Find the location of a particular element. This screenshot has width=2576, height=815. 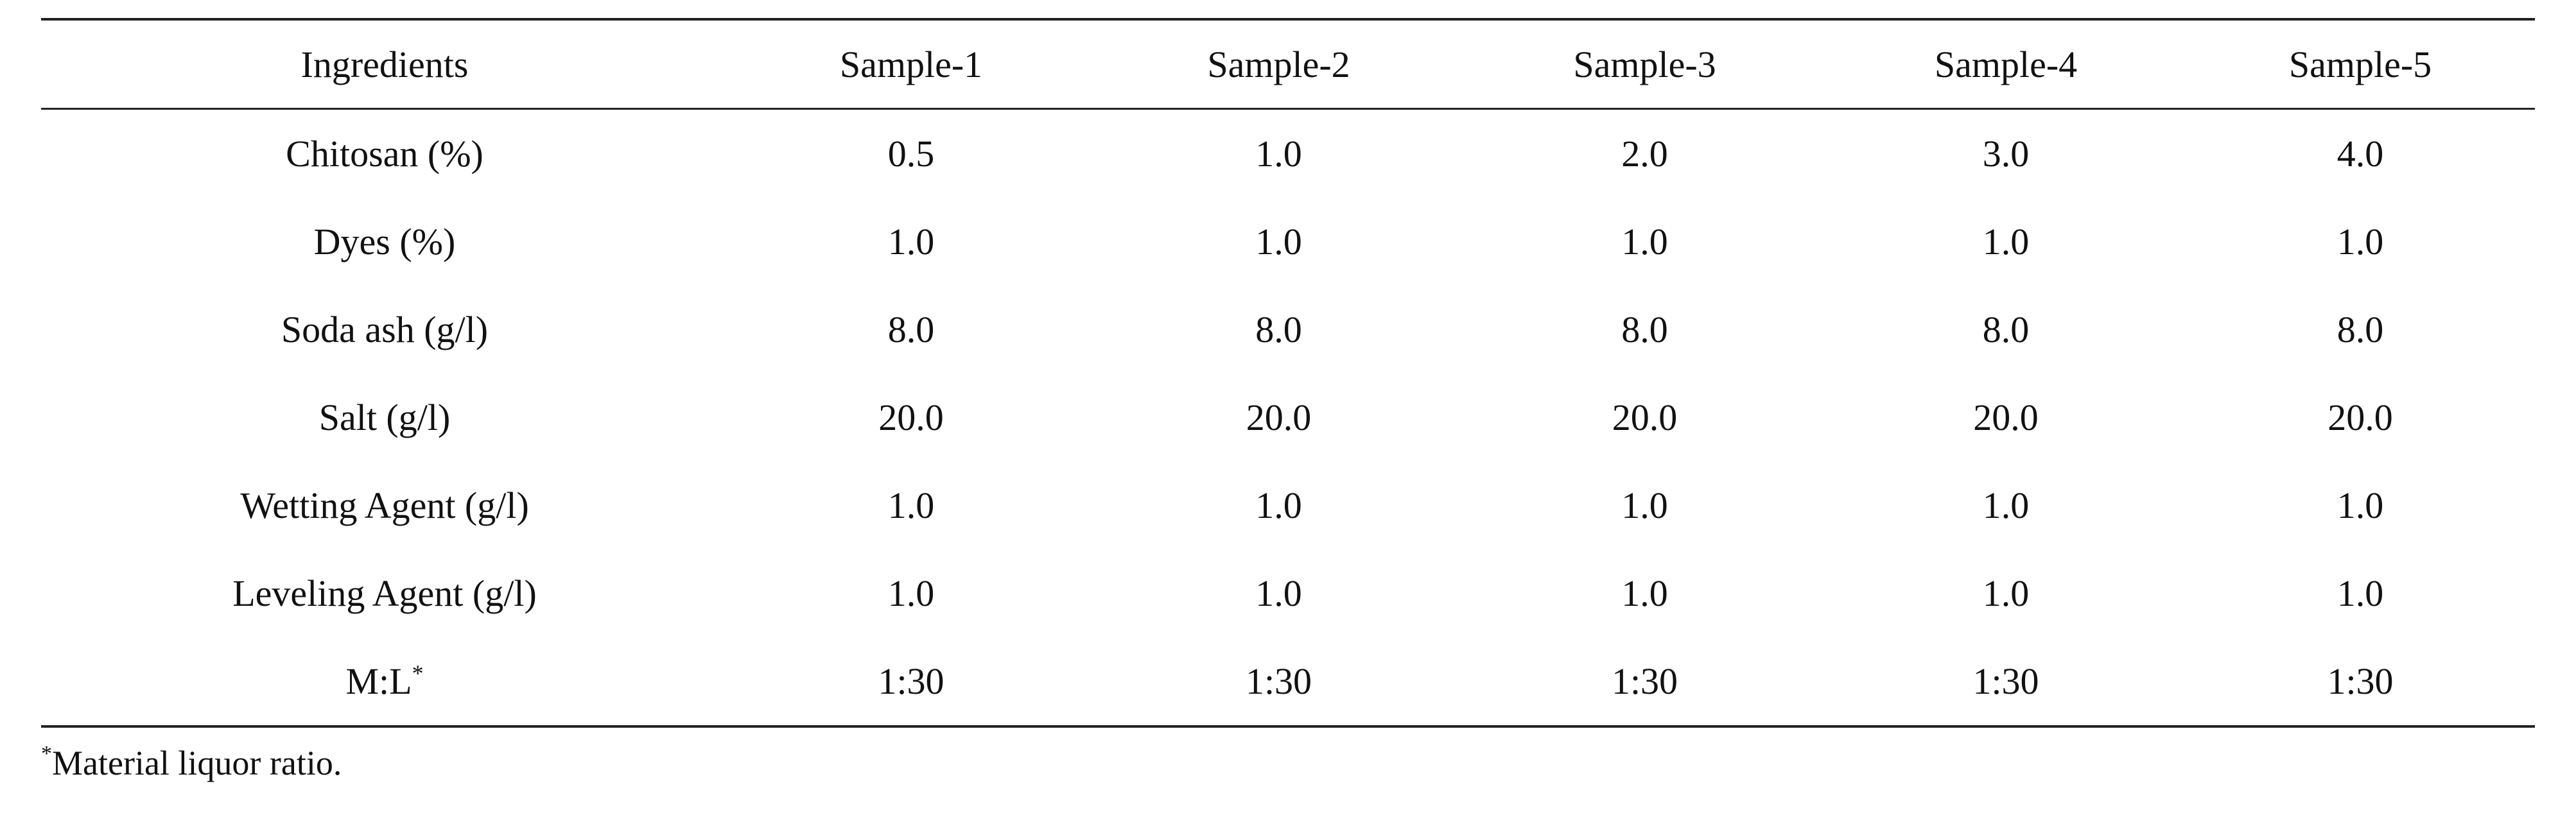

table-row: Dyes (%) 1.0 1.0 1.0 1.0 1.0 is located at coordinates (1288, 242).